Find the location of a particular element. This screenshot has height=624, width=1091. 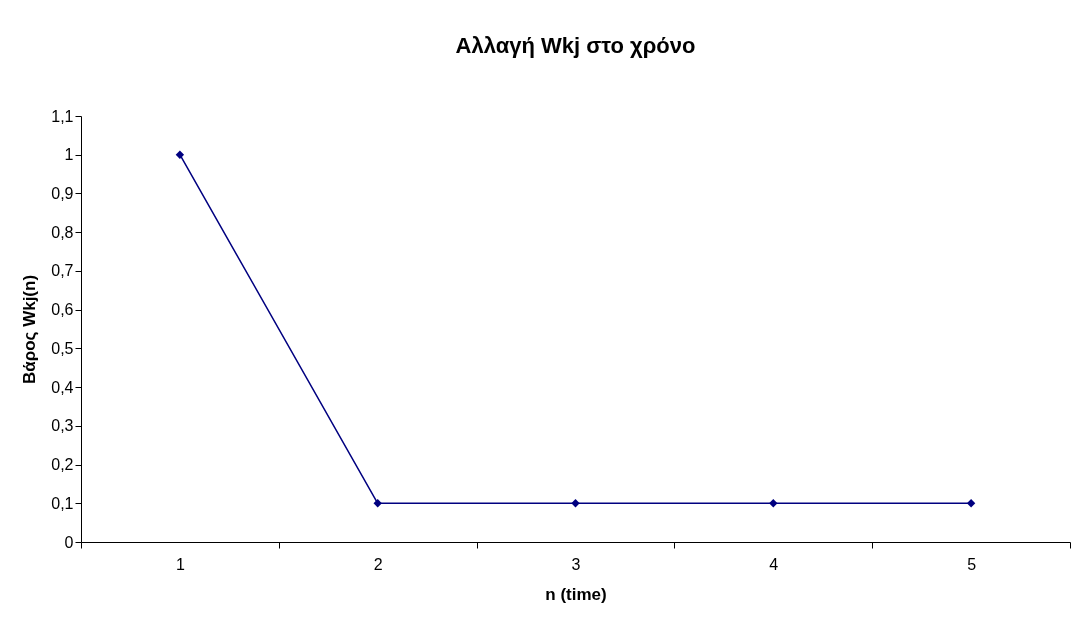

x-tick-label: 2 is located at coordinates (378, 564).